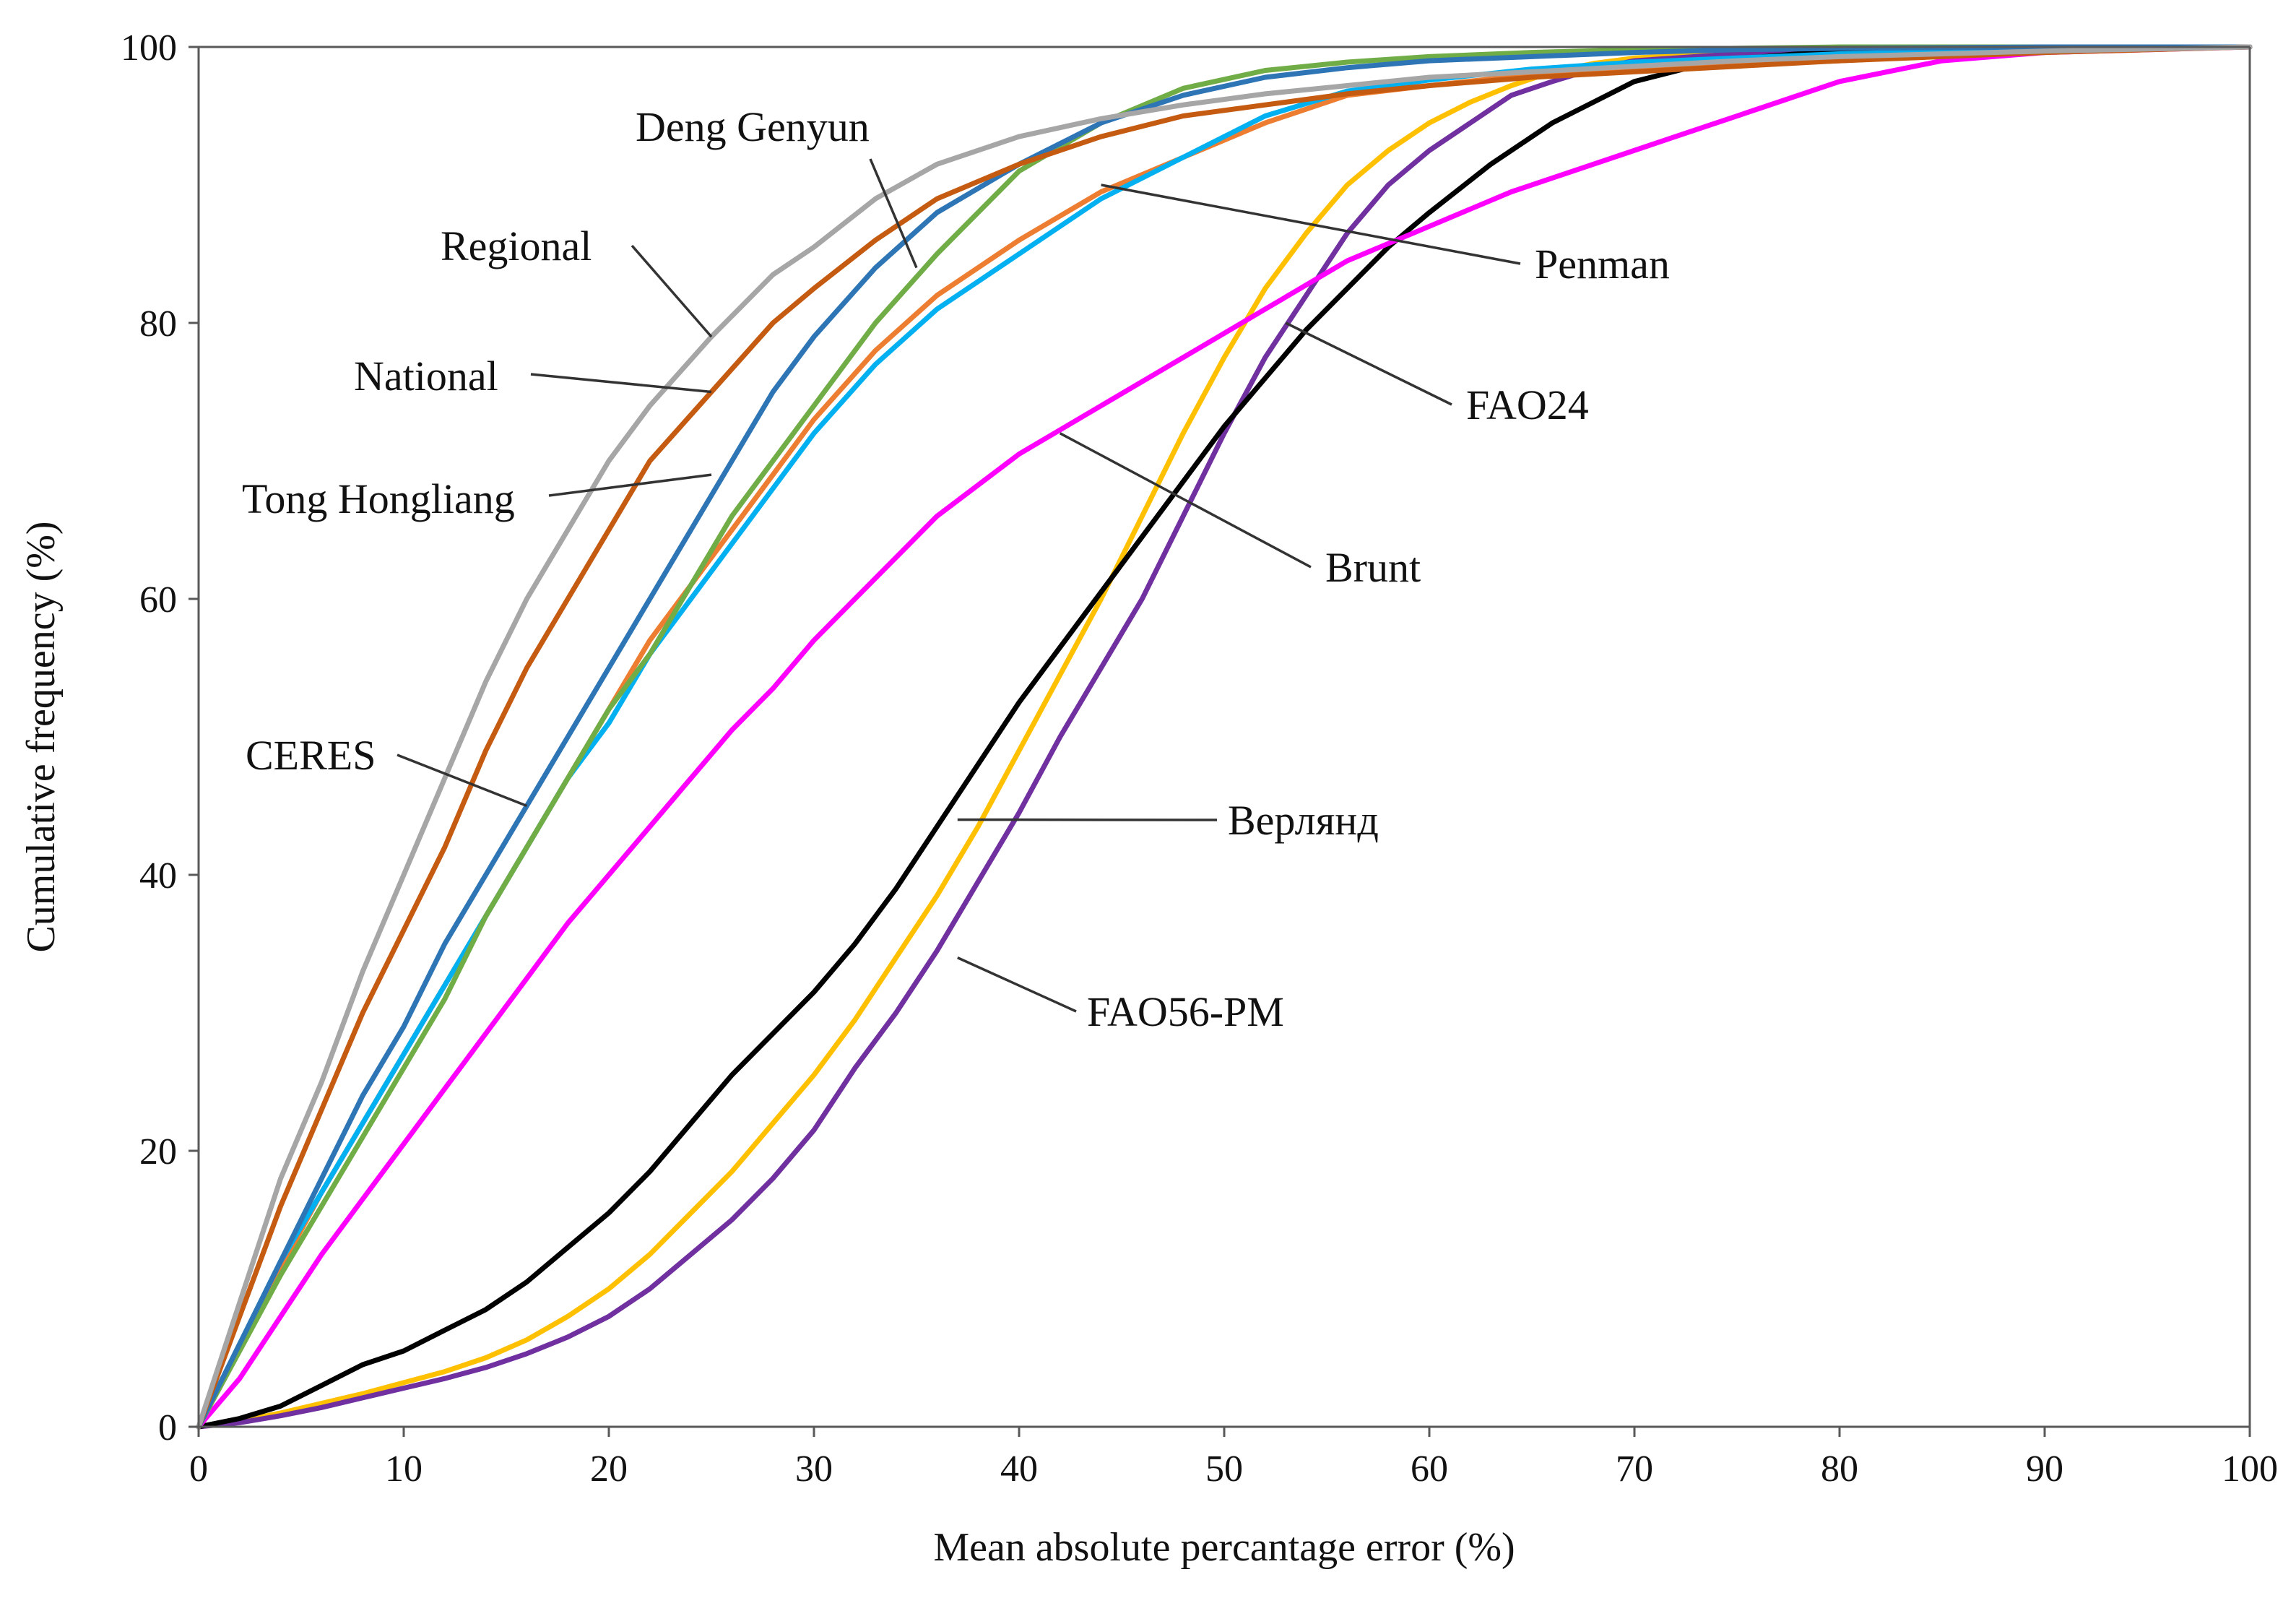  I want to click on x-axis-title: Mean absolute percantage error (%), so click(1224, 1547).